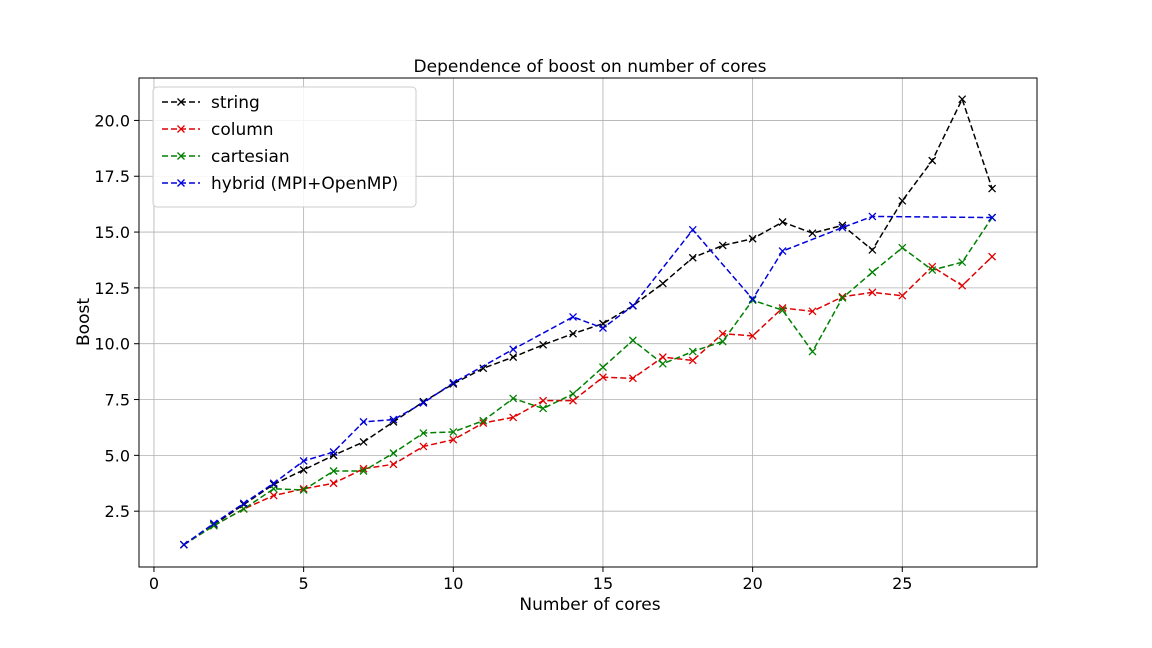 The height and width of the screenshot is (648, 1152). I want to click on y-tick-label: 7.5, so click(117, 400).